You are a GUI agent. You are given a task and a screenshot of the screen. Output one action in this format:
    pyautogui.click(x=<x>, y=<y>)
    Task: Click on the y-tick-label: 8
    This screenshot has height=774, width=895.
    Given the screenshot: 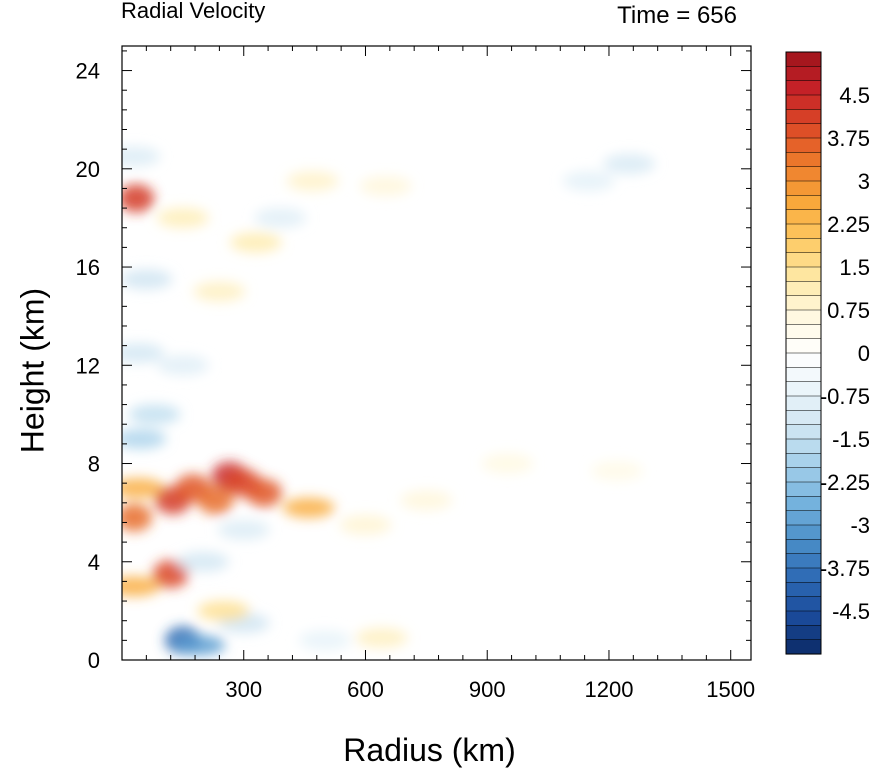 What is the action you would take?
    pyautogui.click(x=94, y=464)
    